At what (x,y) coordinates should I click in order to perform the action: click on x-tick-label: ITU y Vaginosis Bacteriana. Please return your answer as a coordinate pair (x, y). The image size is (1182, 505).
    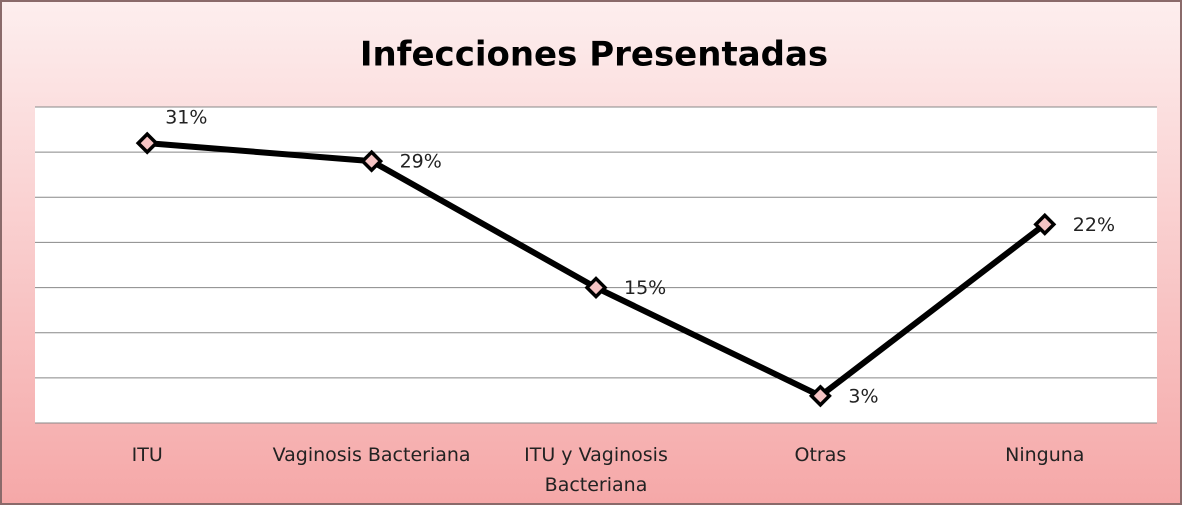
    Looking at the image, I should click on (596, 470).